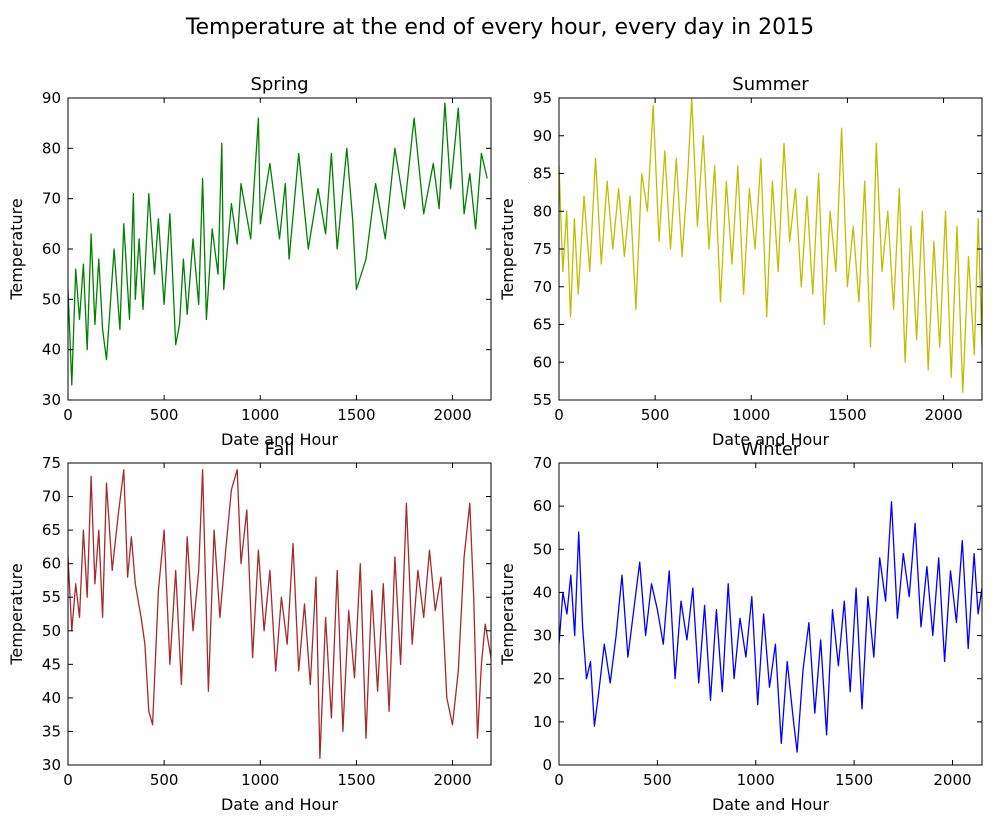 The image size is (1000, 817). Describe the element at coordinates (547, 765) in the screenshot. I see `y-tick-label: 0` at that location.